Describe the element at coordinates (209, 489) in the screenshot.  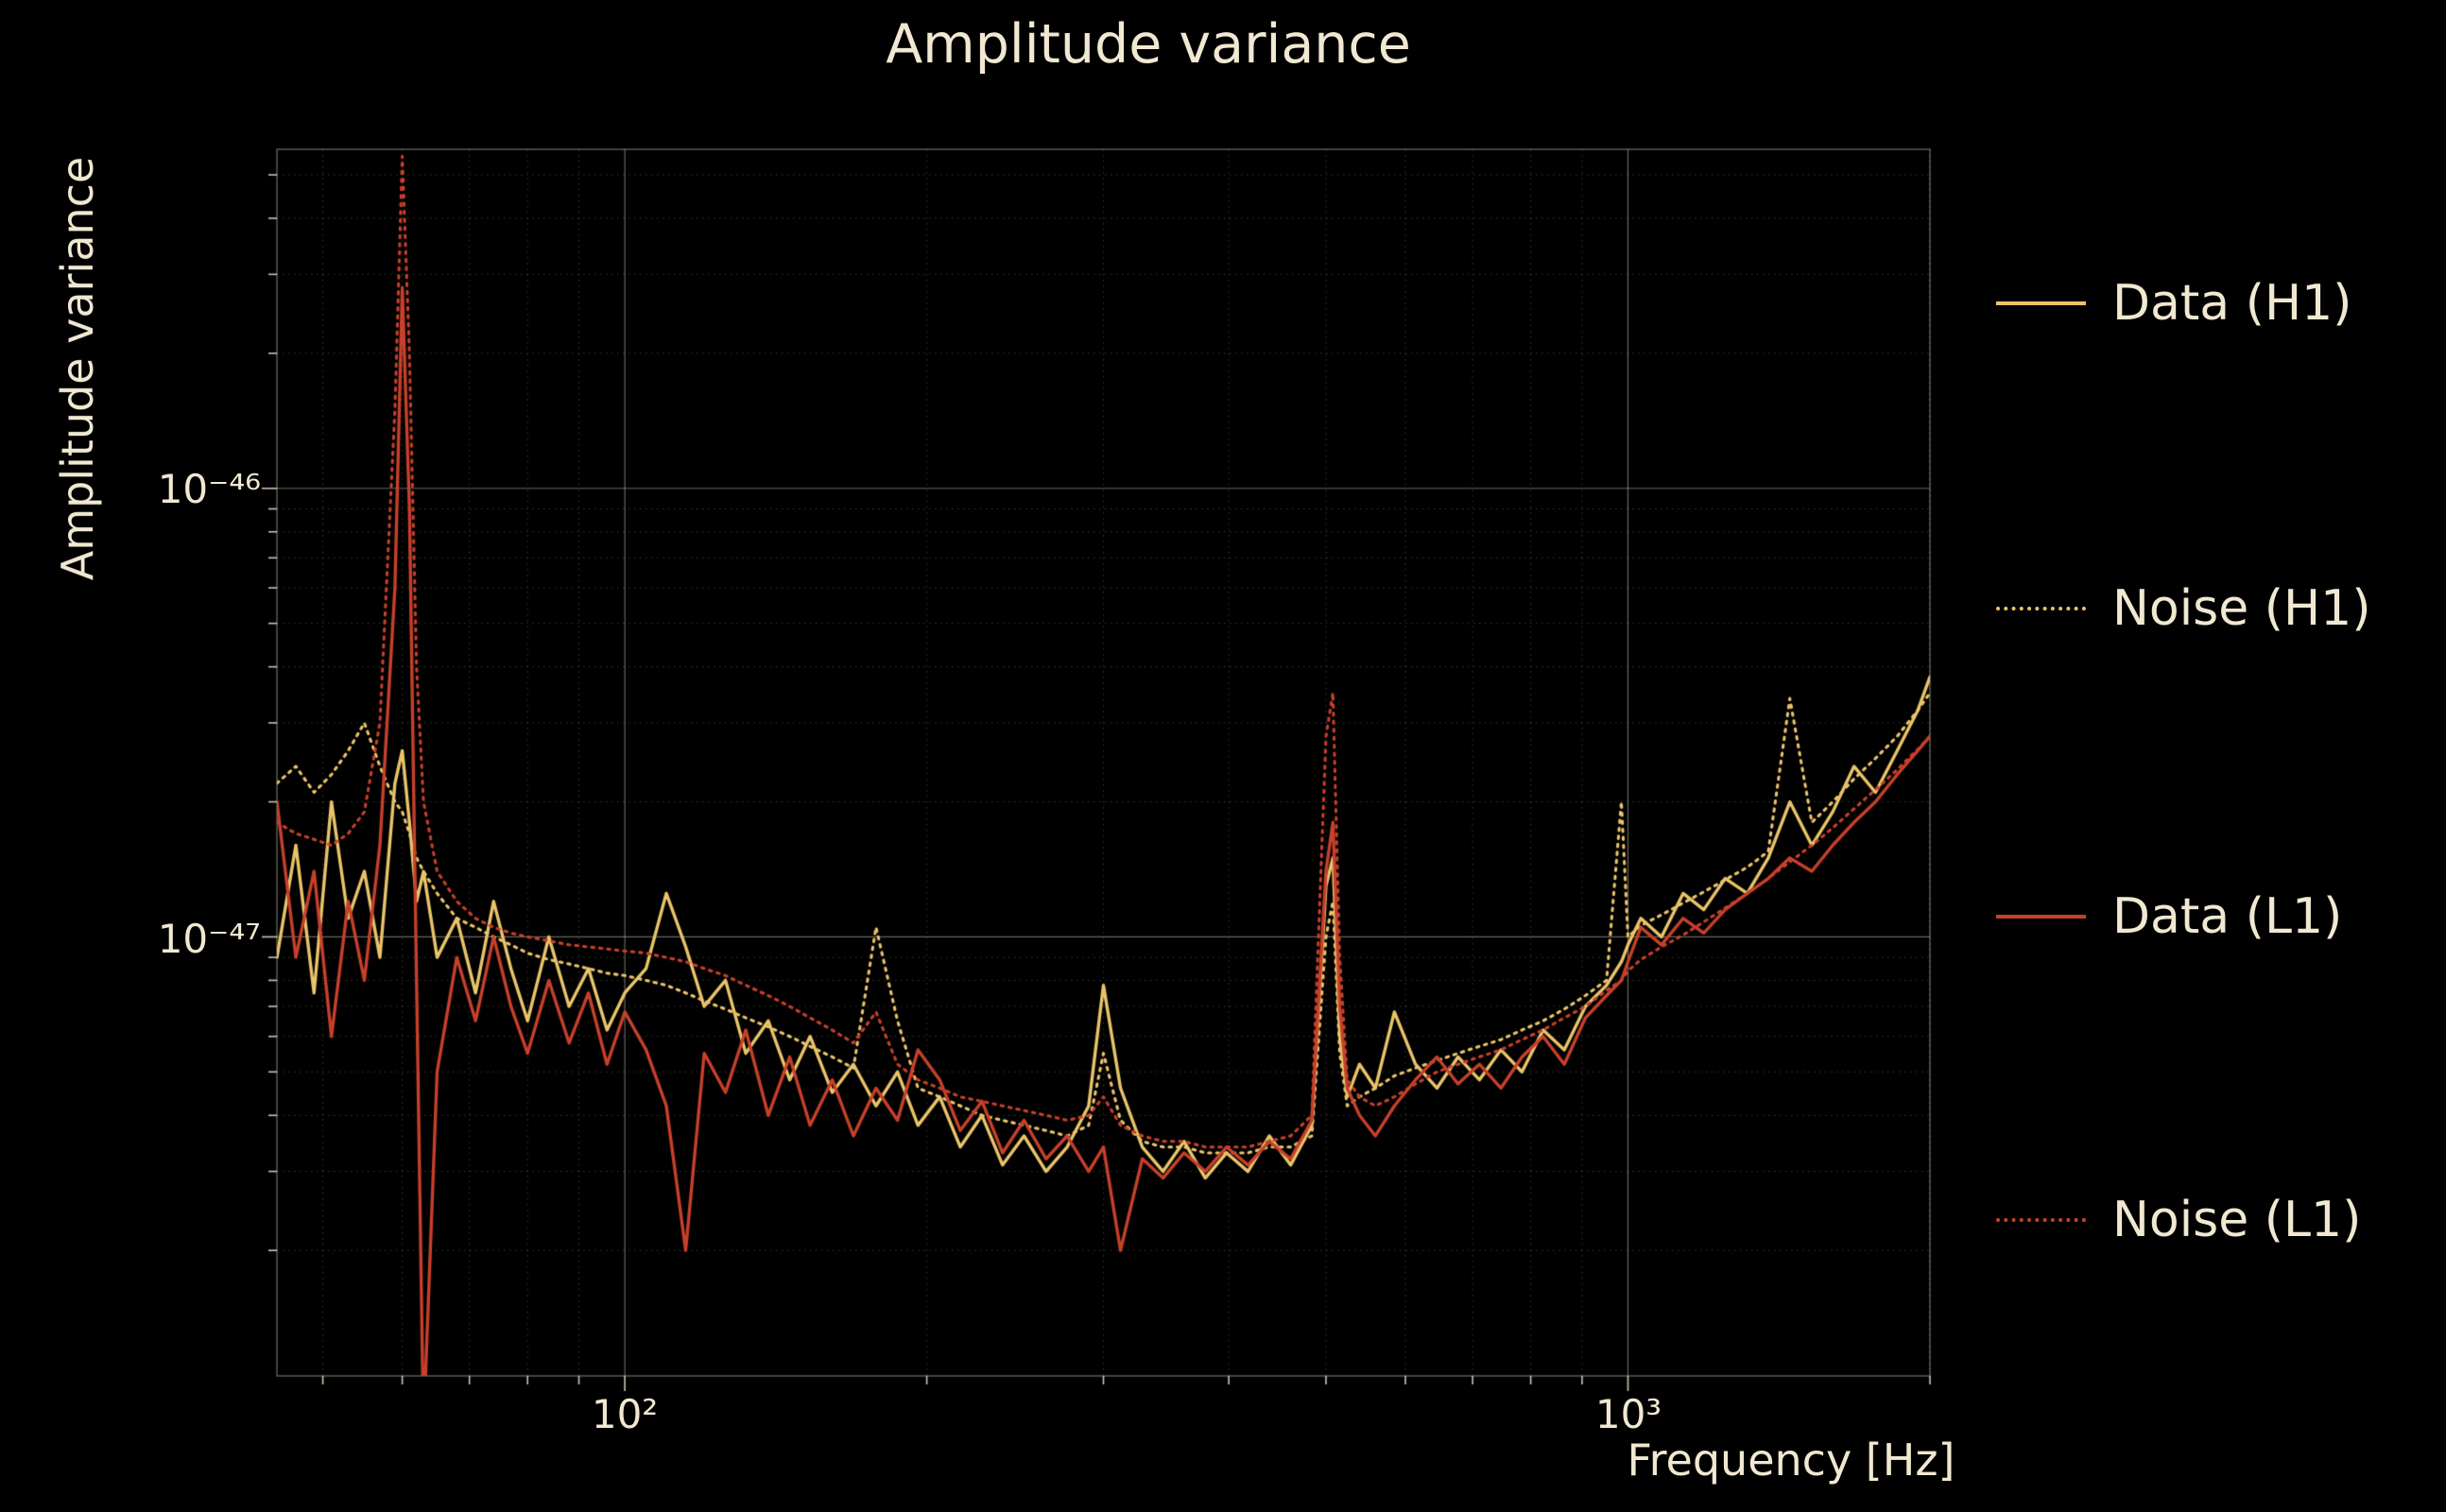
I see `y-tick-label-1e-46: 10⁻⁴⁶` at that location.